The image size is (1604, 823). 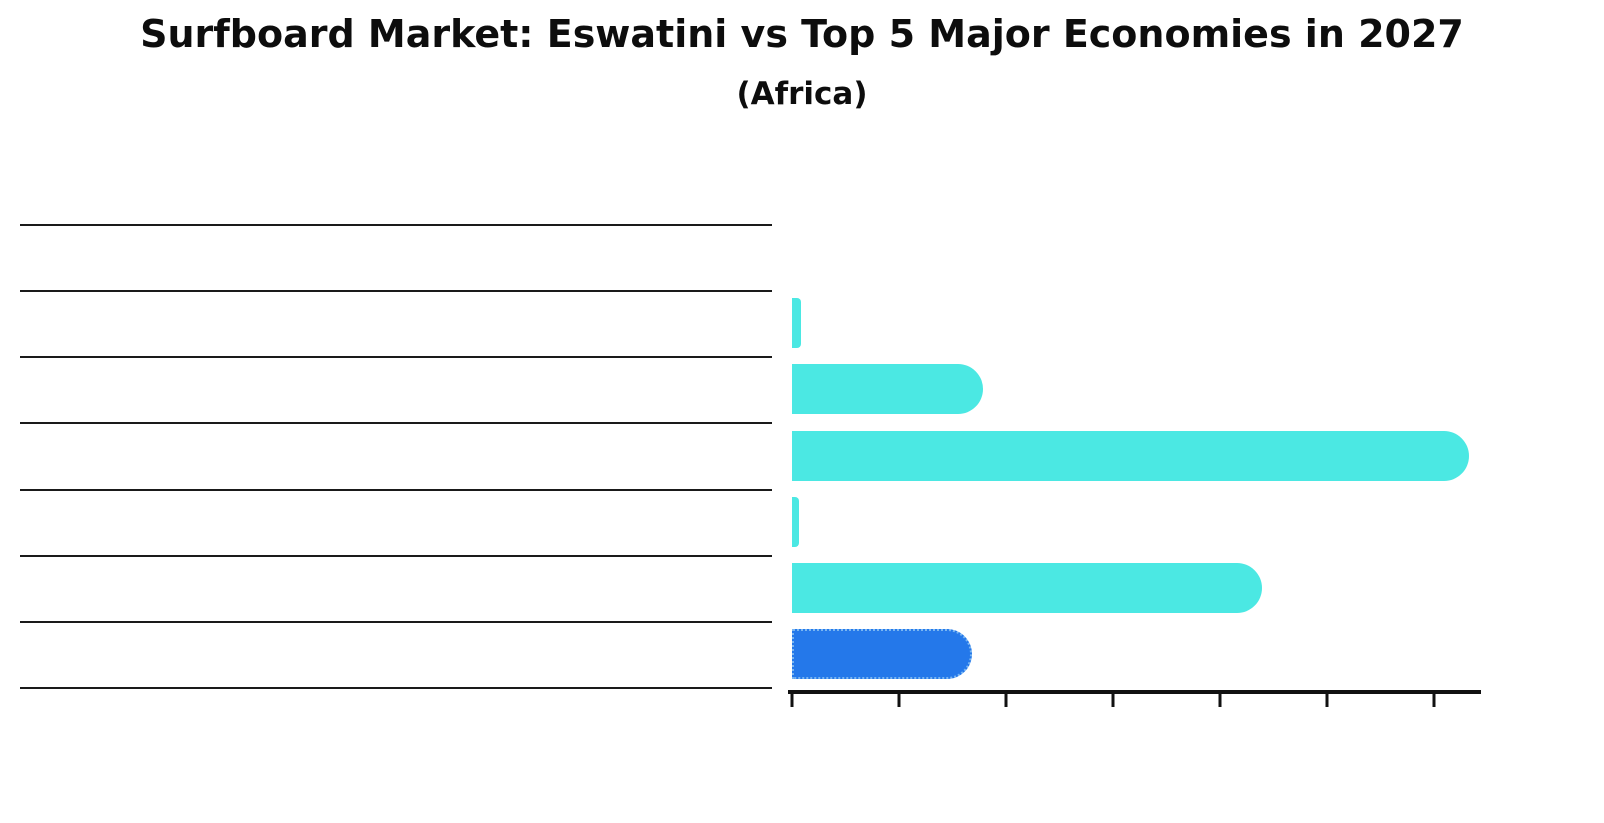 What do you see at coordinates (882, 654) in the screenshot?
I see `bar-eswatini` at bounding box center [882, 654].